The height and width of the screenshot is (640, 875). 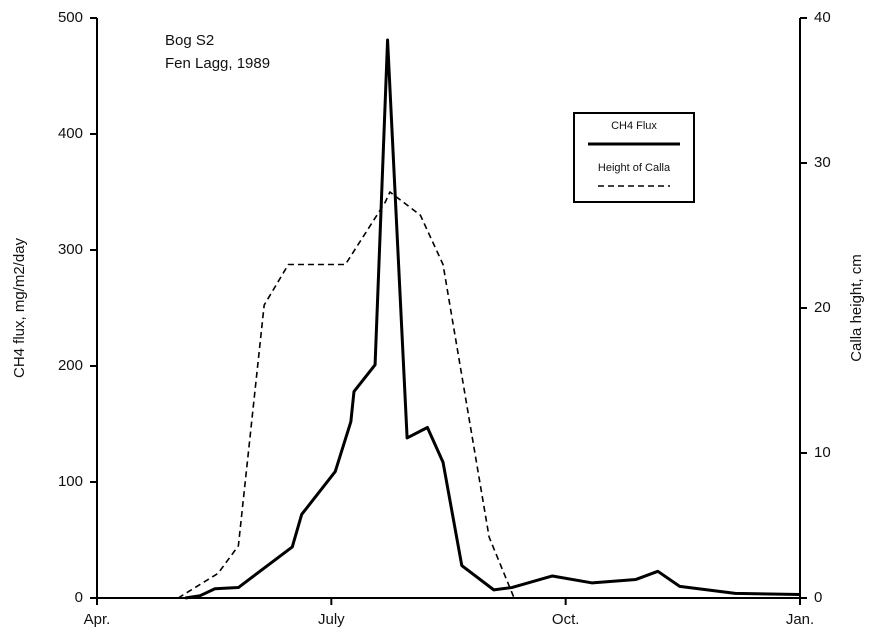 I want to click on annotation: Fen Lagg, 1989, so click(x=217, y=63).